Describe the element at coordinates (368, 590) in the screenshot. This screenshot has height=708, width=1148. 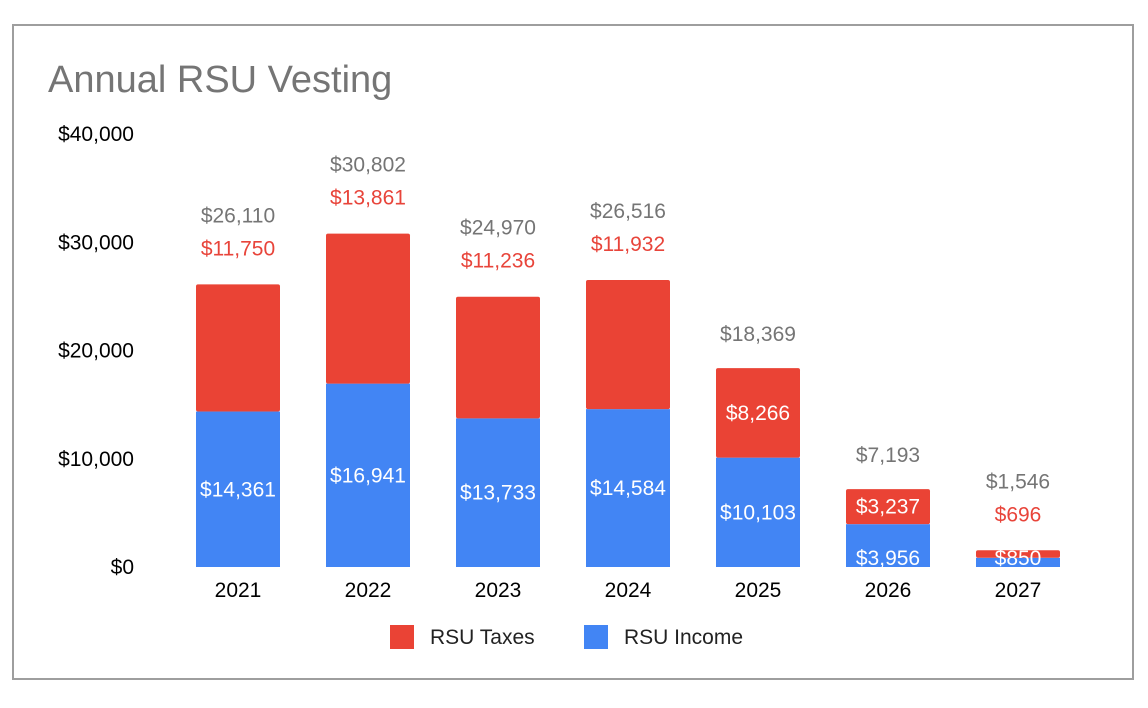
I see `x-tick-label: 2022` at that location.